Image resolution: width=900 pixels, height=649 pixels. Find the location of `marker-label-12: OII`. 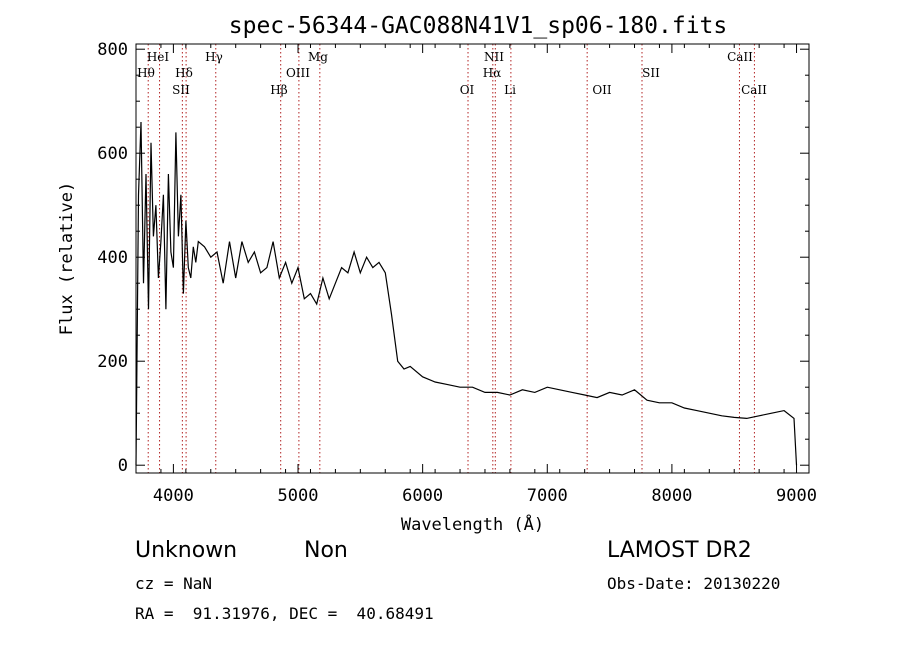

marker-label-12: OII is located at coordinates (602, 90).